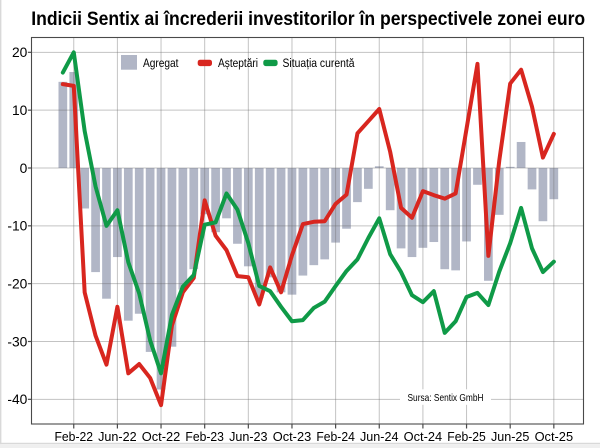 Image resolution: width=600 pixels, height=448 pixels. What do you see at coordinates (117, 436) in the screenshot?
I see `x-axis-label-Jun-22: Jun-22` at bounding box center [117, 436].